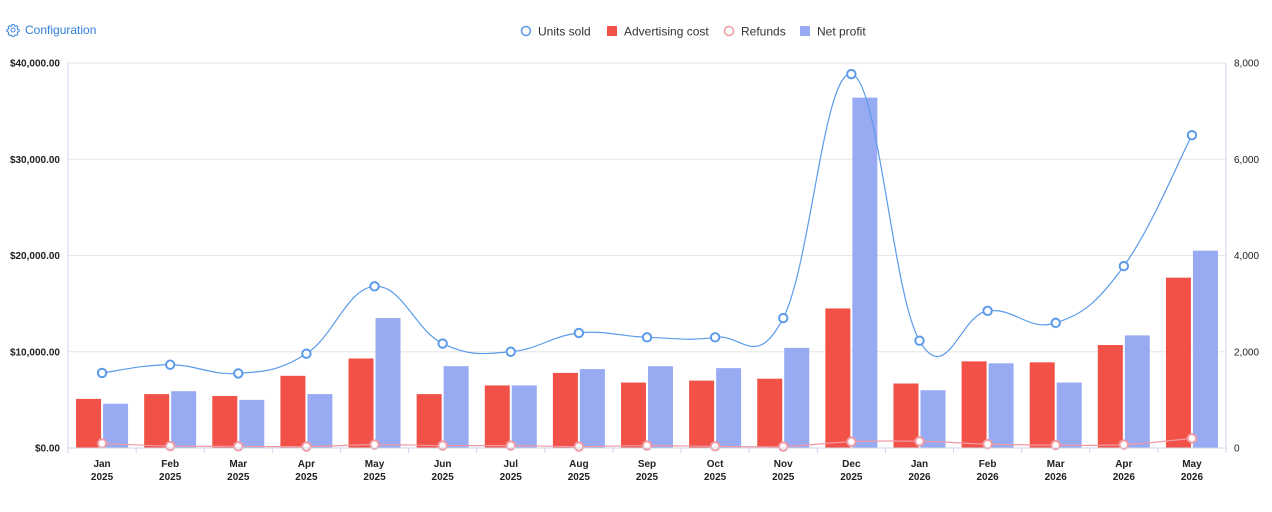 The width and height of the screenshot is (1272, 512). I want to click on legend-item-net-profit: Net profit, so click(833, 32).